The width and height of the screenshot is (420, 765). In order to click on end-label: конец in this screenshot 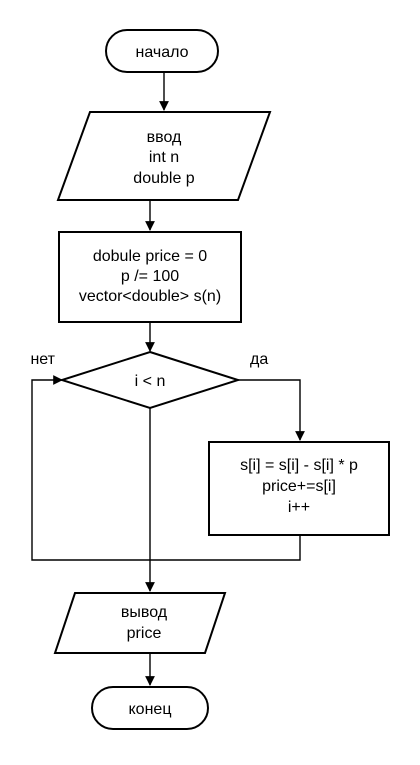, I will do `click(150, 709)`.